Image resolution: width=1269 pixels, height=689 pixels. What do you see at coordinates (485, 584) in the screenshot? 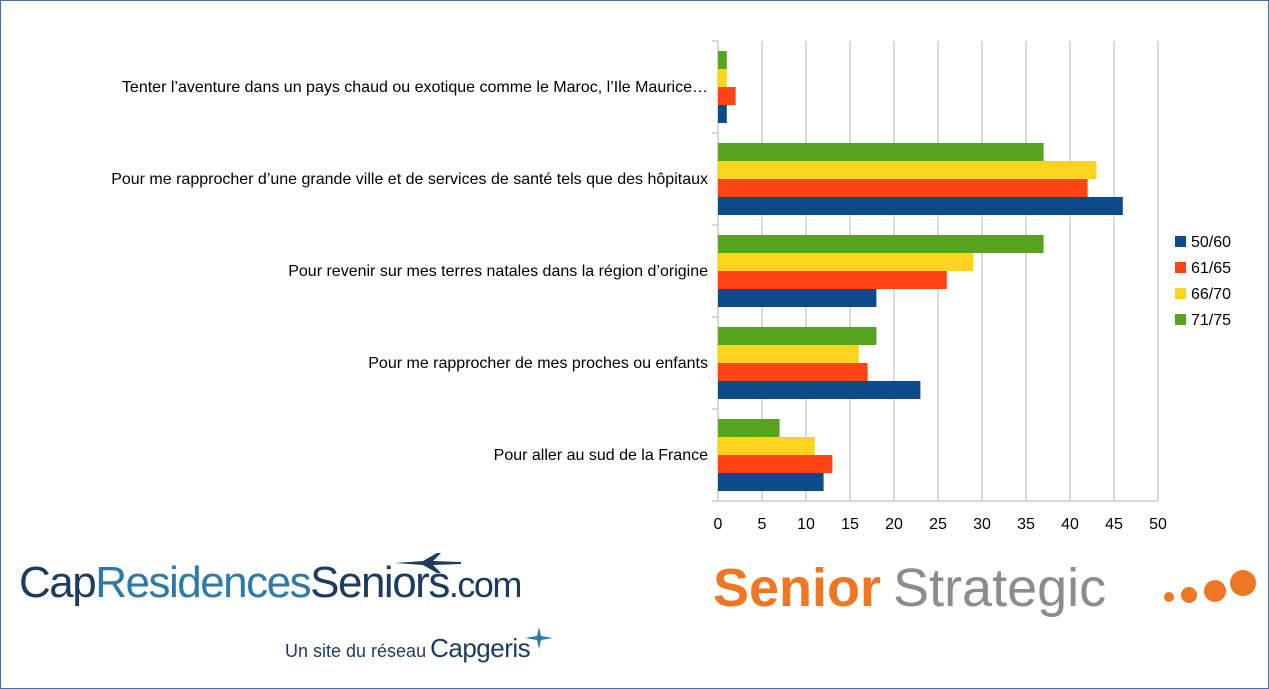
I see `logo-com-part: .com` at bounding box center [485, 584].